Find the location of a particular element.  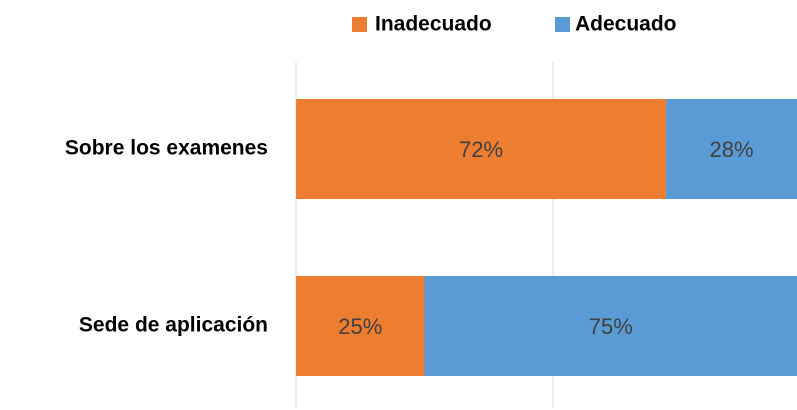

value-label: 72% is located at coordinates (481, 149).